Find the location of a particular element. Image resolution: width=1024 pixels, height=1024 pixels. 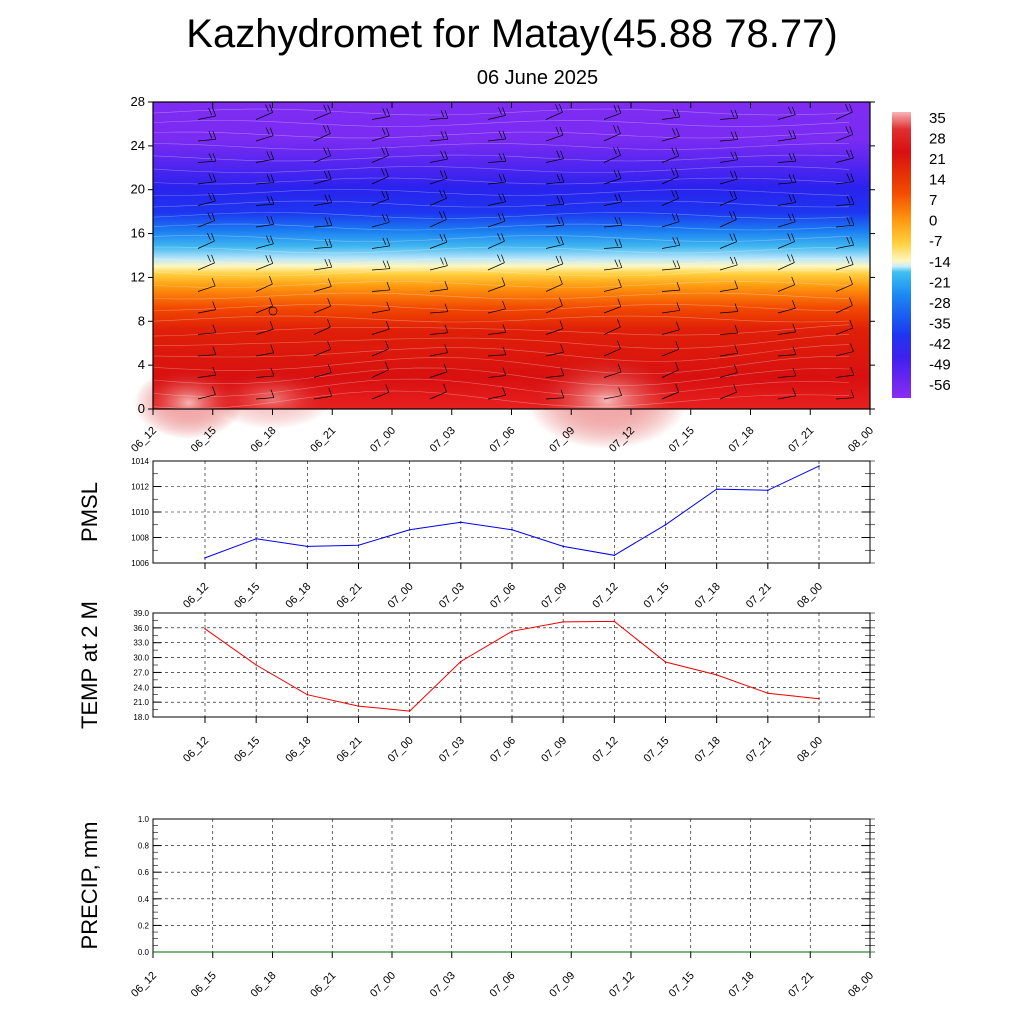

heatmap-warm-region is located at coordinates (188, 403).